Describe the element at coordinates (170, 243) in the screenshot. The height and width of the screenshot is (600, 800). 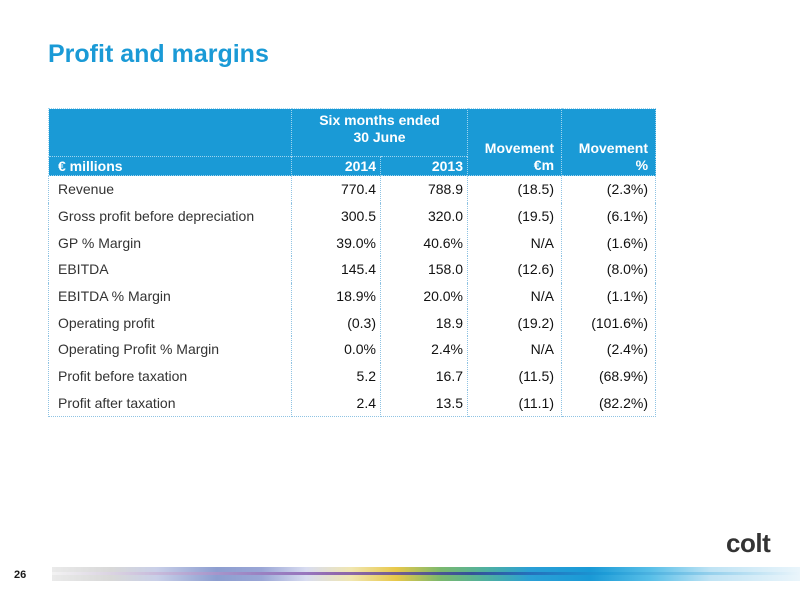
I see `row-label: GP % Margin` at that location.